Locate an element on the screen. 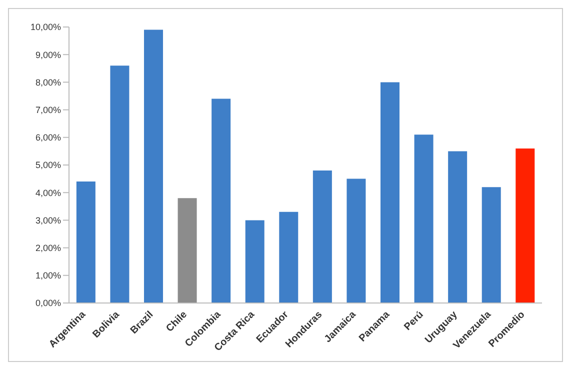  y-tick-label: 10,00% is located at coordinates (45, 27).